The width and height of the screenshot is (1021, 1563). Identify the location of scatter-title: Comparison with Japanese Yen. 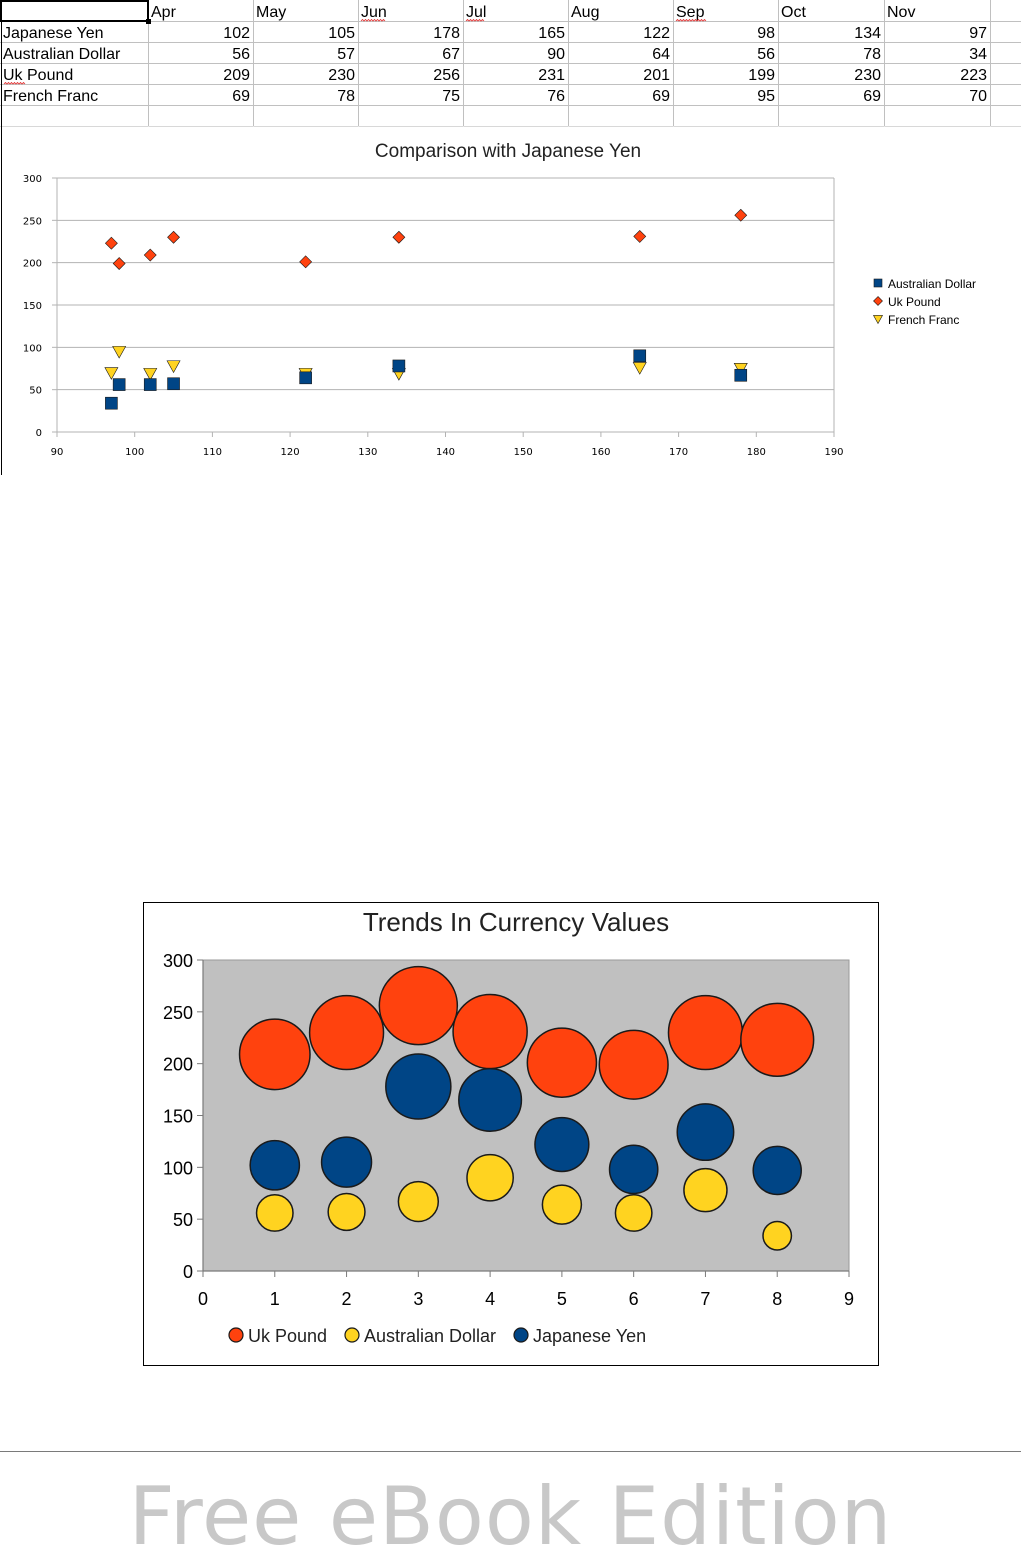
(508, 151).